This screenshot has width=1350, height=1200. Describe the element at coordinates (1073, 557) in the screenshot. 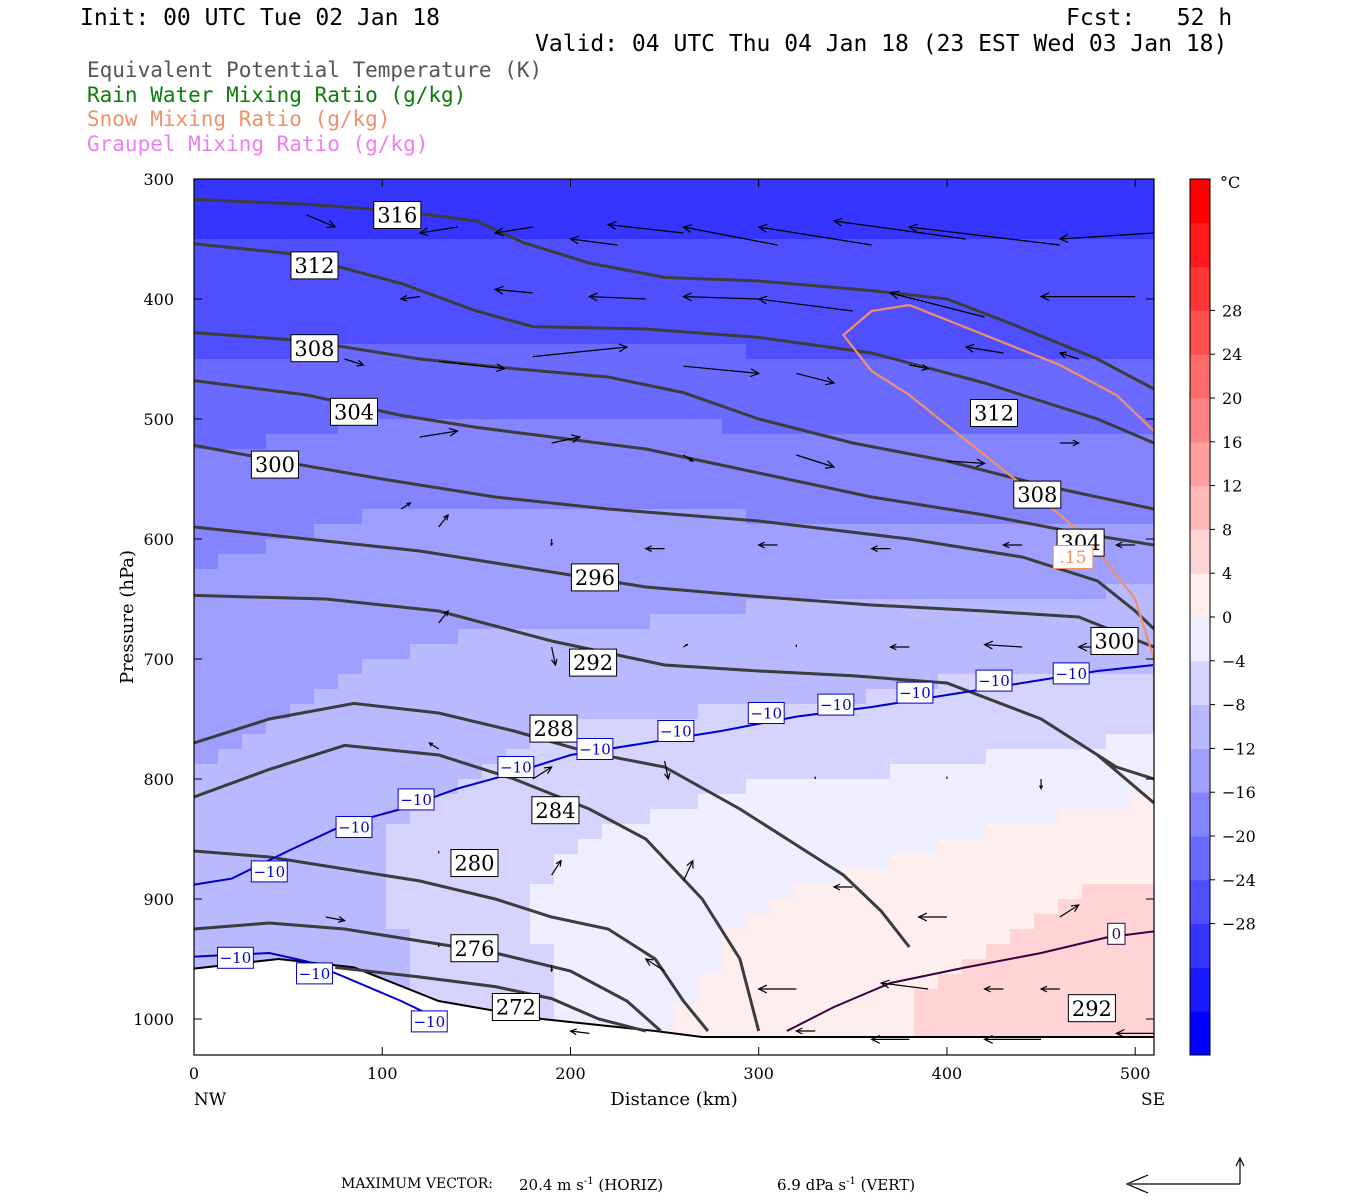

I see `snow-label-box` at that location.